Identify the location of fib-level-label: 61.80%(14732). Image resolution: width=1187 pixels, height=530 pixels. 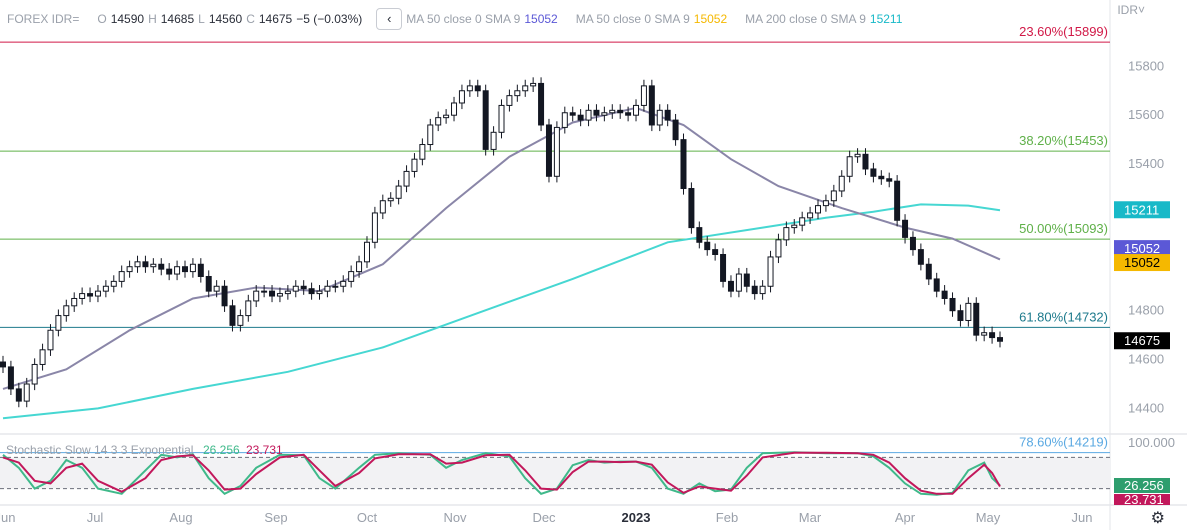
(1063, 316).